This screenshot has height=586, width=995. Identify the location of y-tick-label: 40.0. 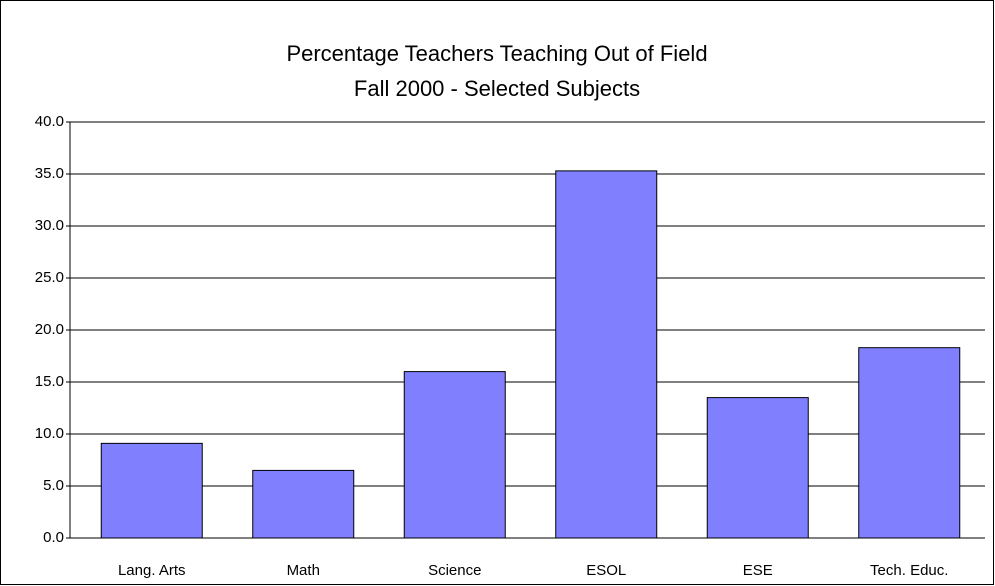
(49, 121).